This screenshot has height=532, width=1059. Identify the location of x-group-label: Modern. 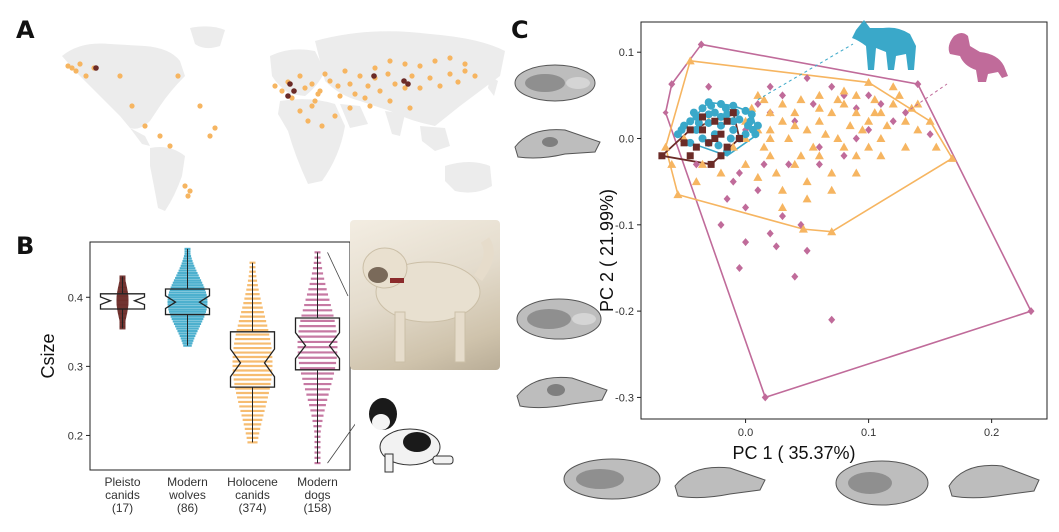
(187, 482).